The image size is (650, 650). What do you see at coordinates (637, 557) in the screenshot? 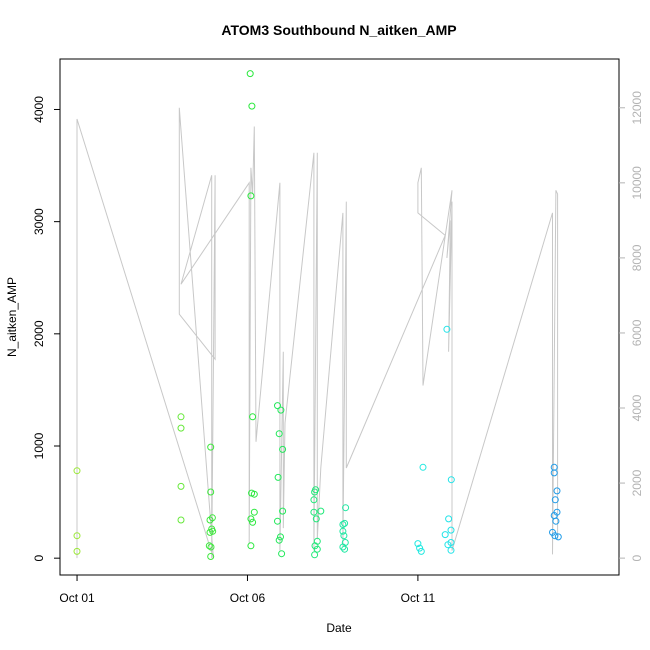
I see `y2-tick-label-0: 0` at bounding box center [637, 557].